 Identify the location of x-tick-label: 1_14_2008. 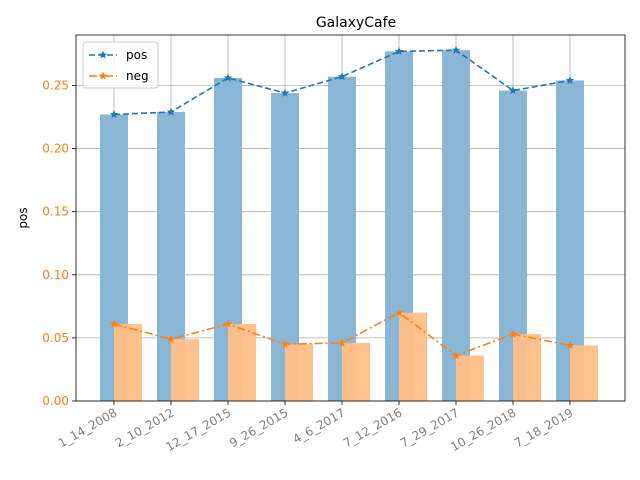
(88, 427).